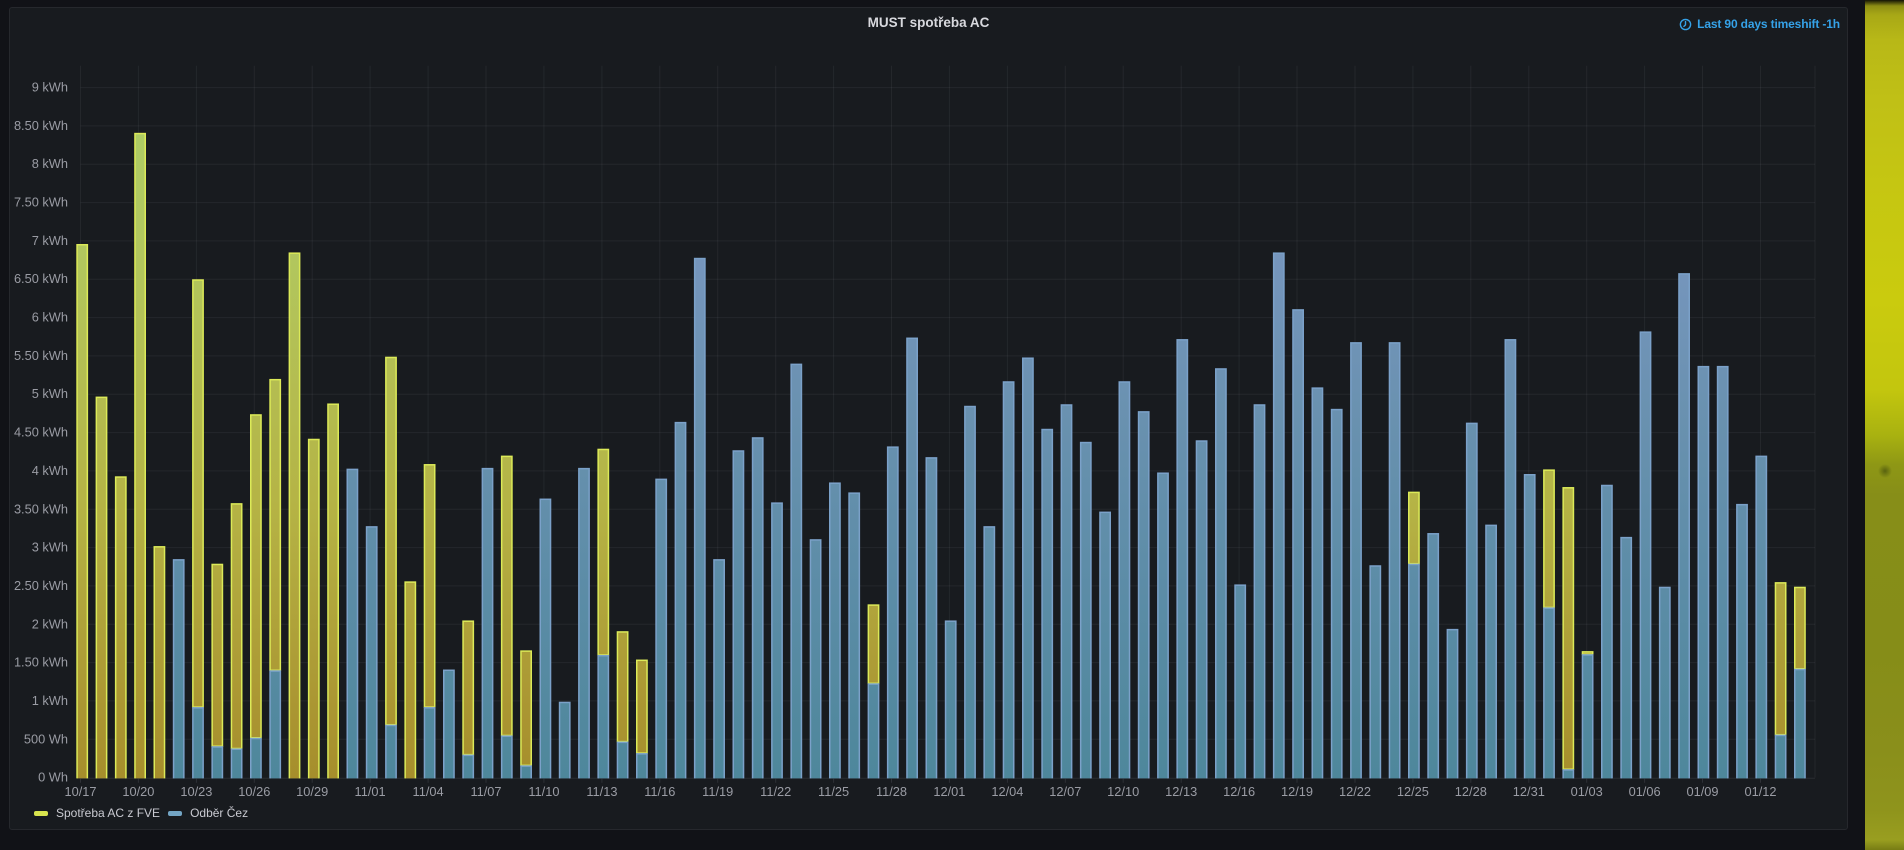 This screenshot has width=1904, height=850. I want to click on svg-text: 3 kWh, so click(50, 547).